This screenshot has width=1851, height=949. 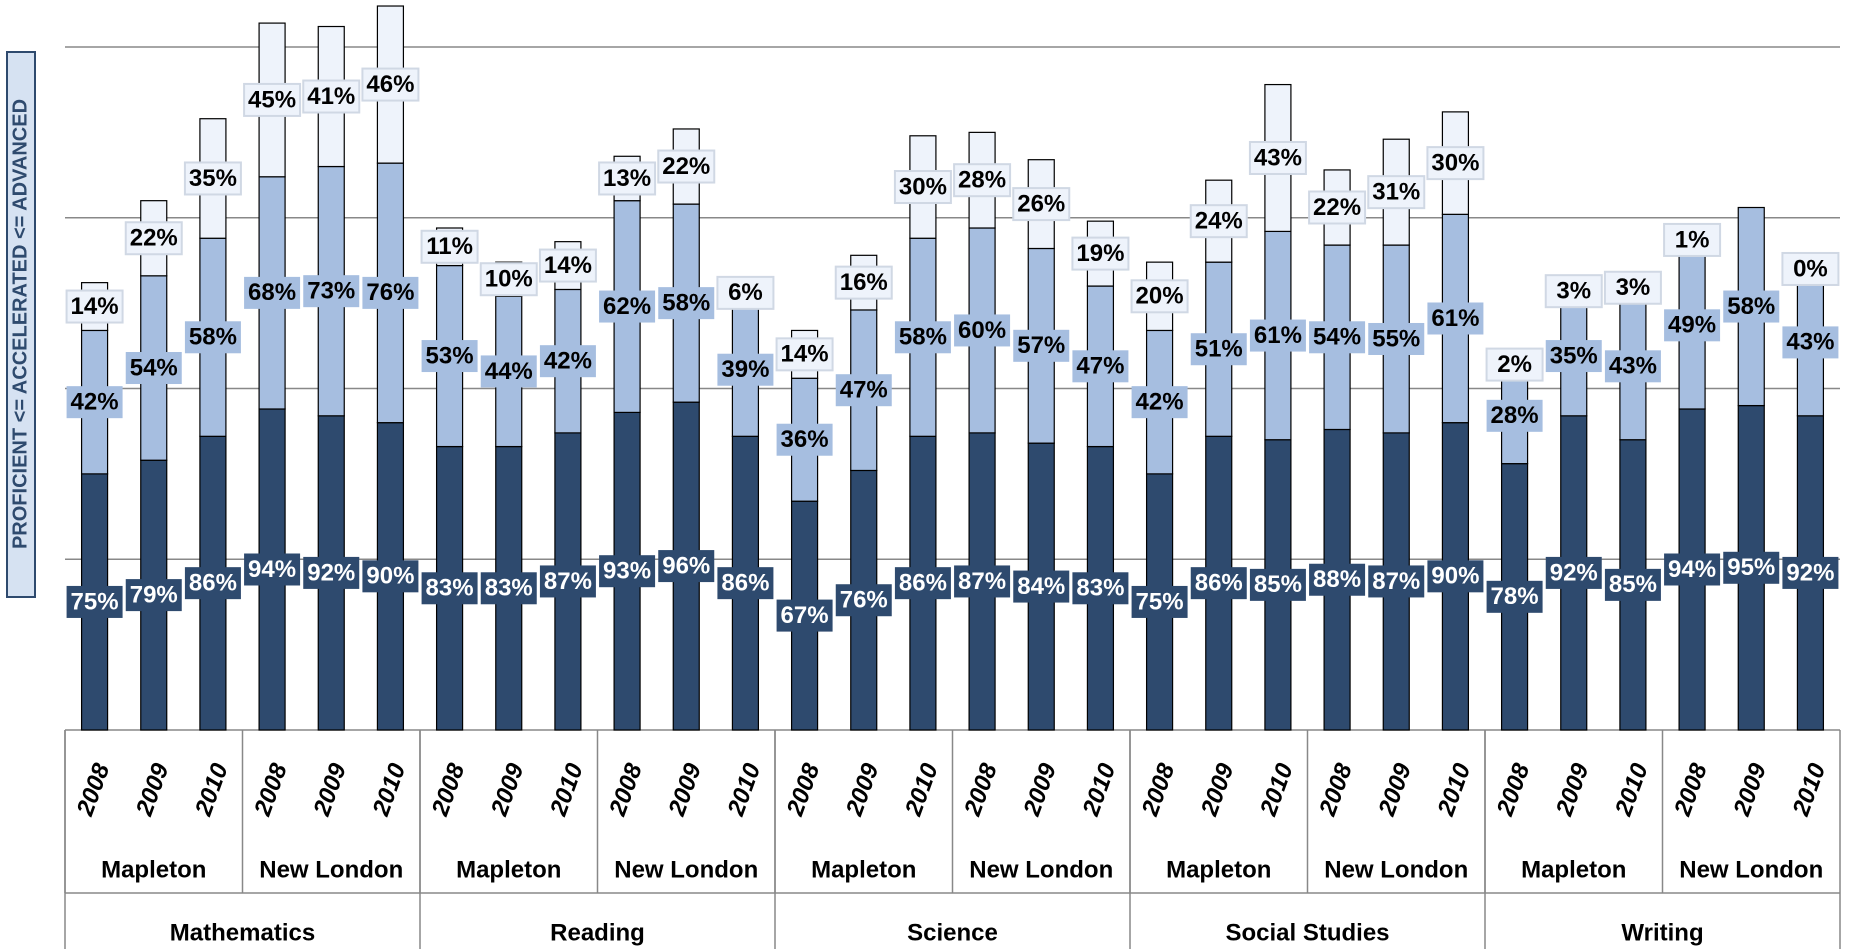 What do you see at coordinates (331, 96) in the screenshot?
I see `value-label: 41%` at bounding box center [331, 96].